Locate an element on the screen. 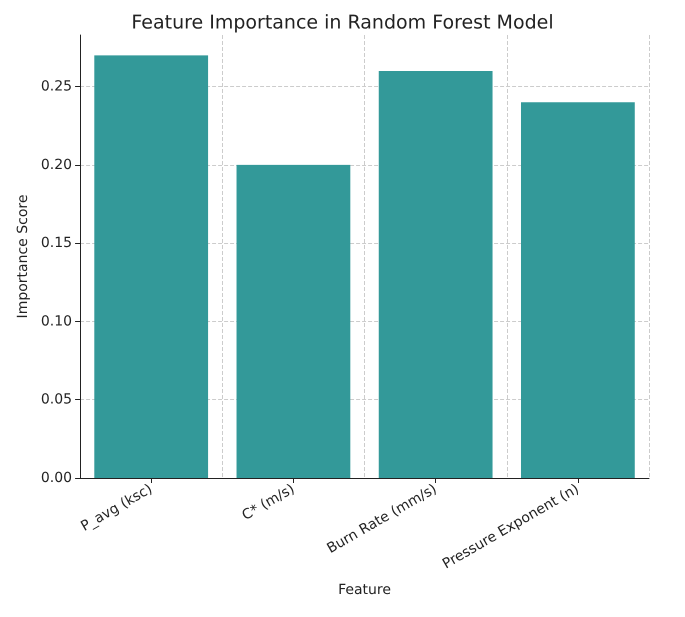 The image size is (685, 617). y-tick-label: 0.00 is located at coordinates (56, 478).